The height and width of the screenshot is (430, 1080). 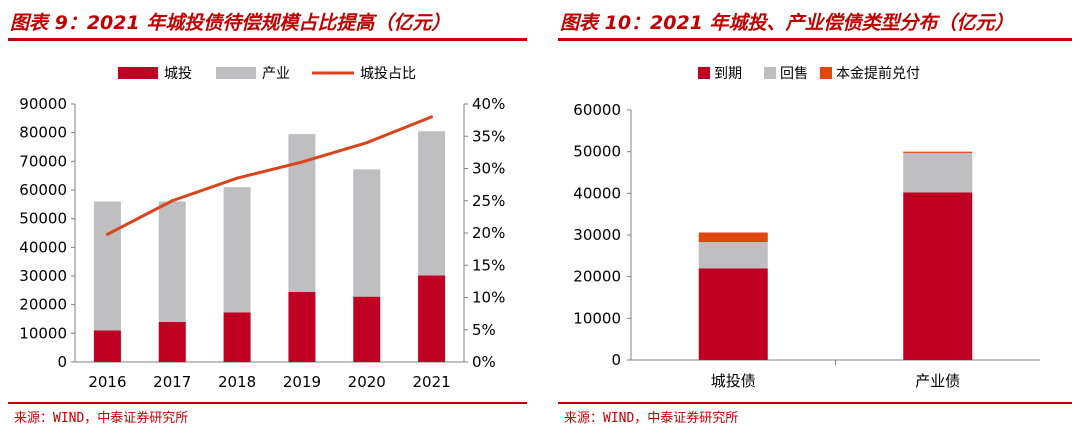 What do you see at coordinates (302, 162) in the screenshot?
I see `line-point-2019` at bounding box center [302, 162].